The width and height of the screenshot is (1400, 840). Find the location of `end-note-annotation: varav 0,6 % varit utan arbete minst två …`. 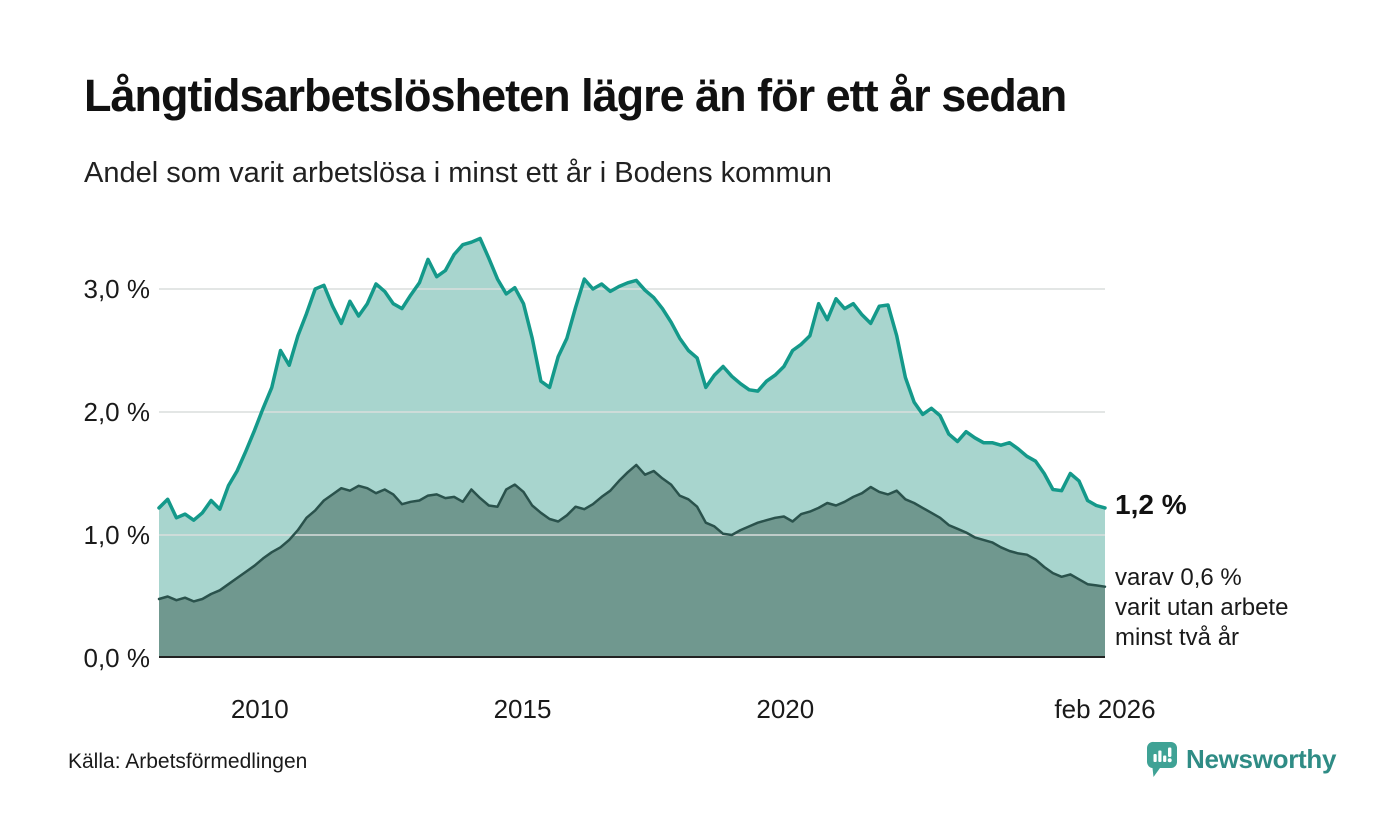

end-note-annotation: varav 0,6 % varit utan arbete minst två … is located at coordinates (1201, 608).